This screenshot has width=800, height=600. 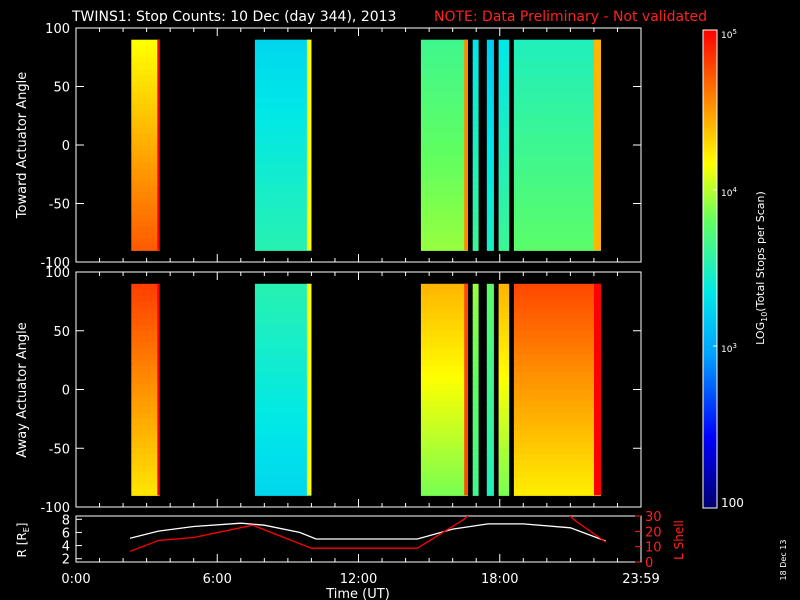 I want to click on toward-ytick-label: 50, so click(x=61, y=88).